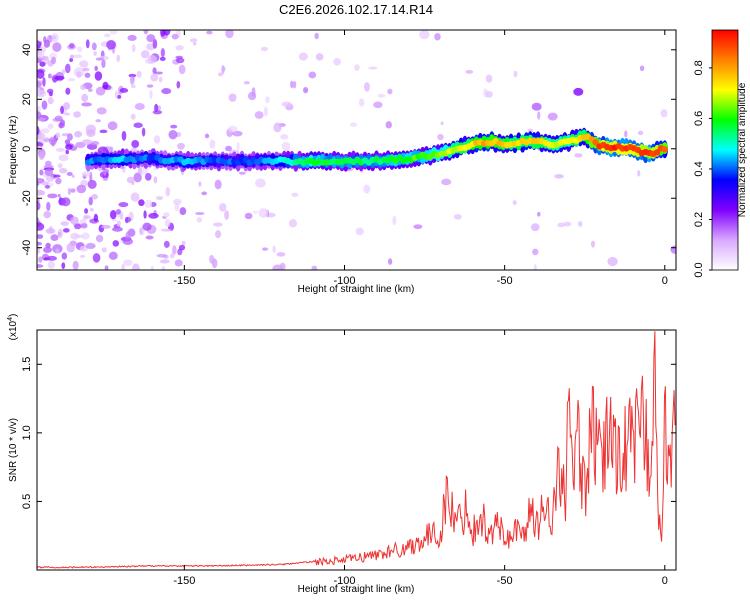 This screenshot has height=600, width=750. What do you see at coordinates (27, 364) in the screenshot?
I see `snr-y-tick-label: 1.5` at bounding box center [27, 364].